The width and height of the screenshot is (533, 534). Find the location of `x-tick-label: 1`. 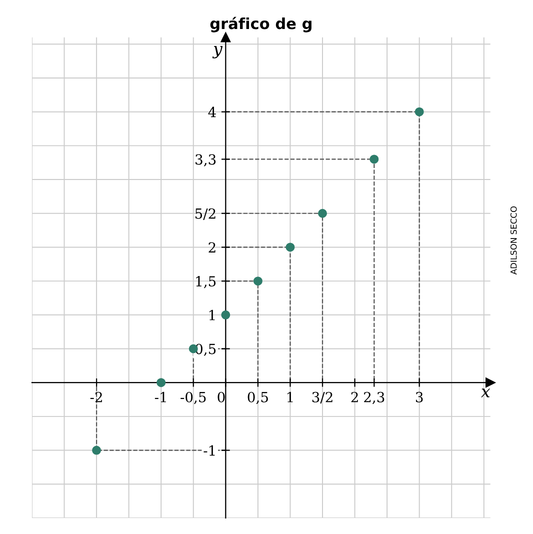

x-tick-label: 1 is located at coordinates (290, 397).